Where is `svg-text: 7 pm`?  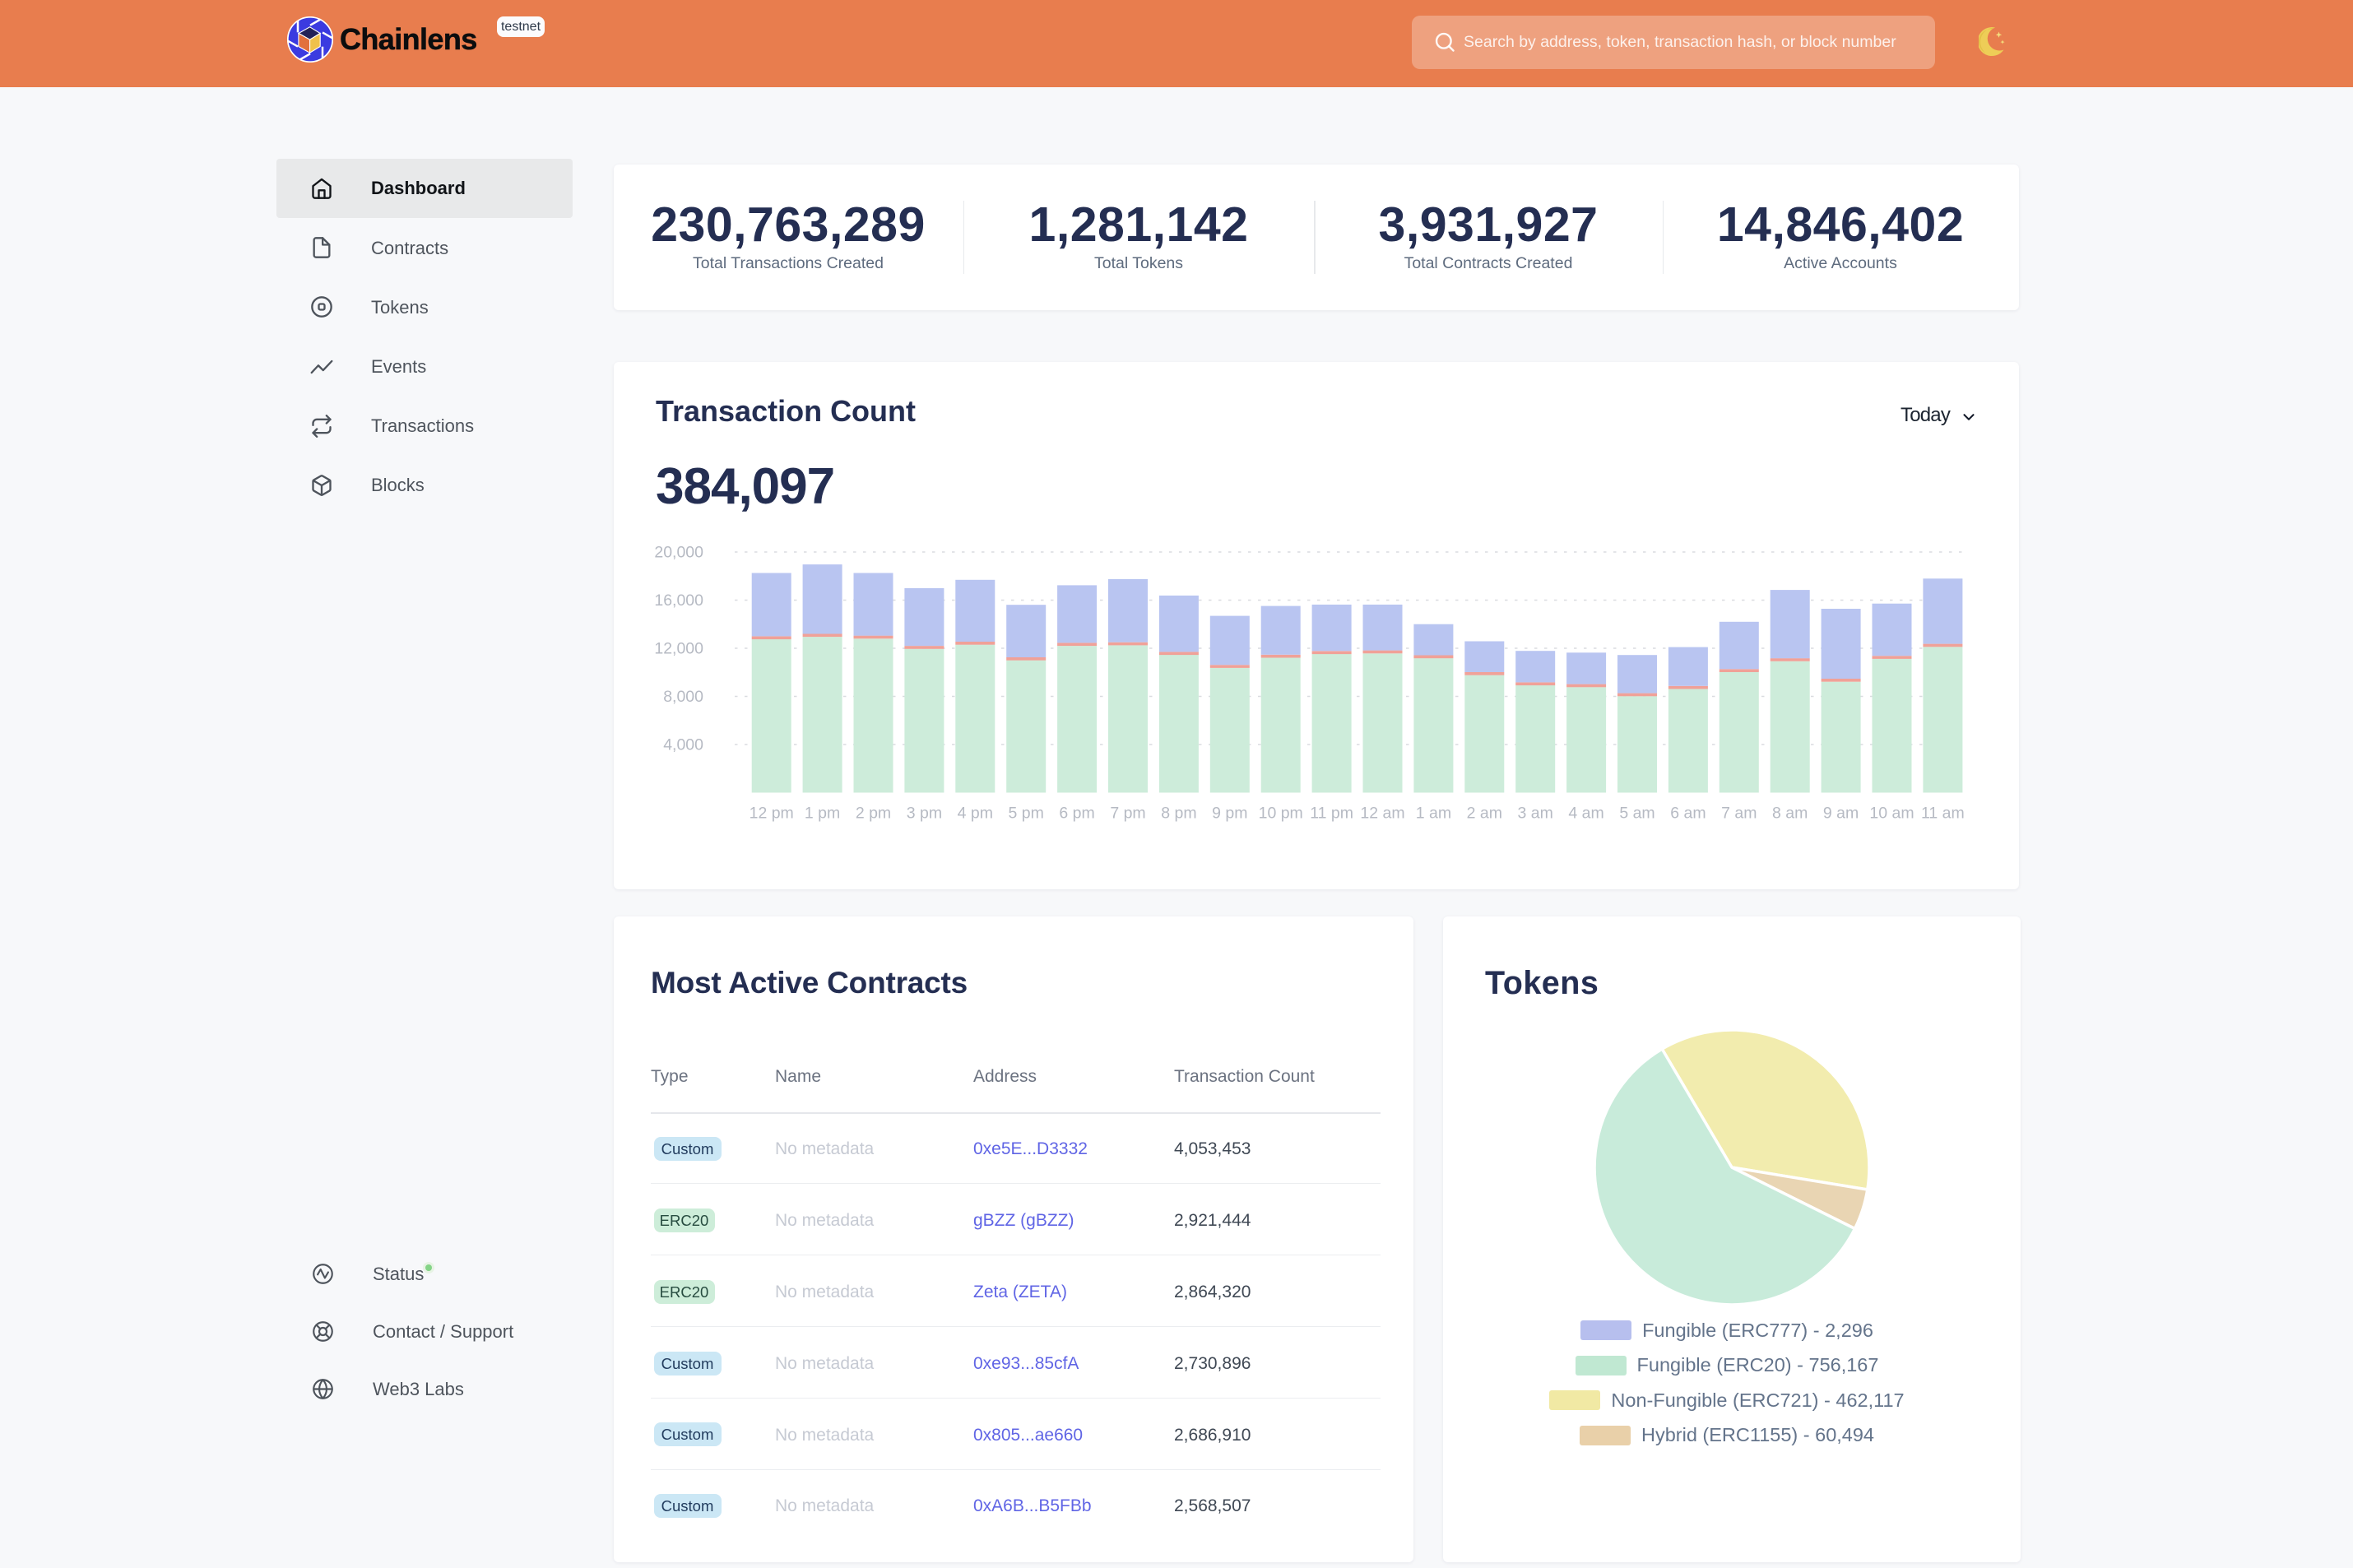
svg-text: 7 pm is located at coordinates (1127, 814).